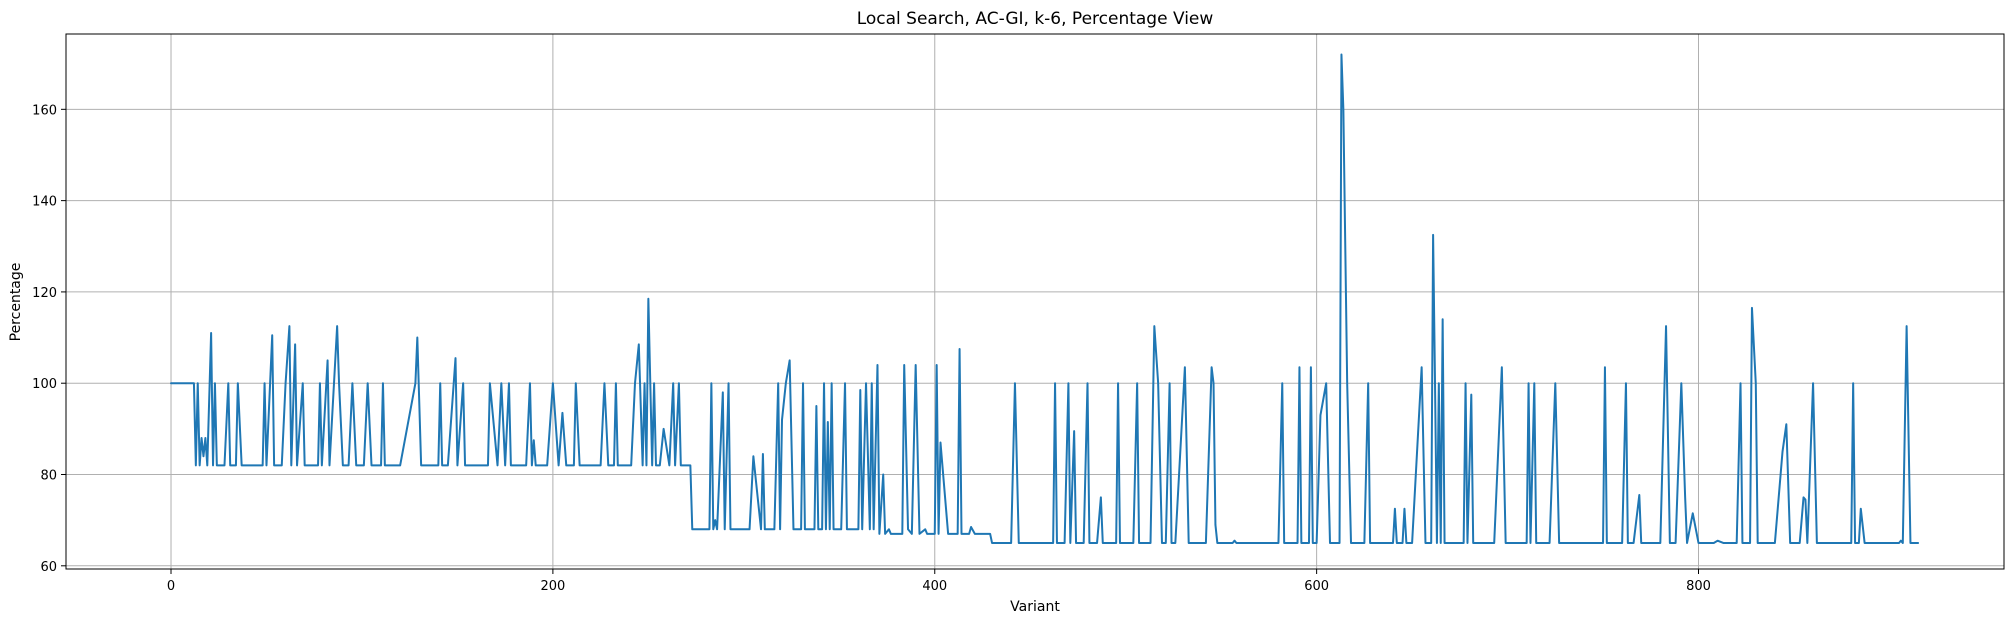 The height and width of the screenshot is (624, 2013). What do you see at coordinates (48, 476) in the screenshot?
I see `y-tick-label: 80` at bounding box center [48, 476].